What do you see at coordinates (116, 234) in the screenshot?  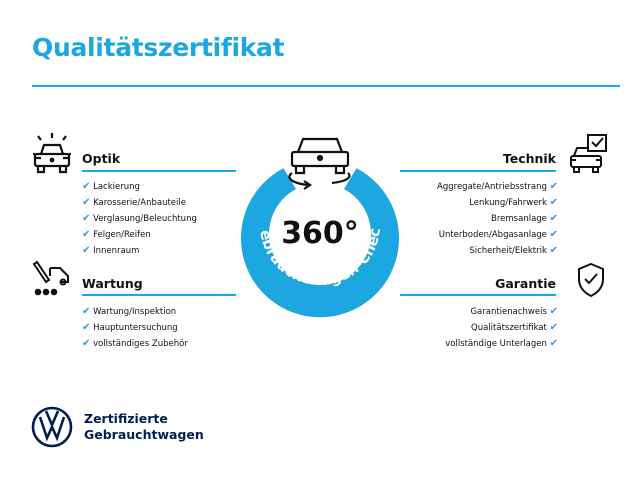 I see `list-item: ✔ Felgen/Reifen` at bounding box center [116, 234].